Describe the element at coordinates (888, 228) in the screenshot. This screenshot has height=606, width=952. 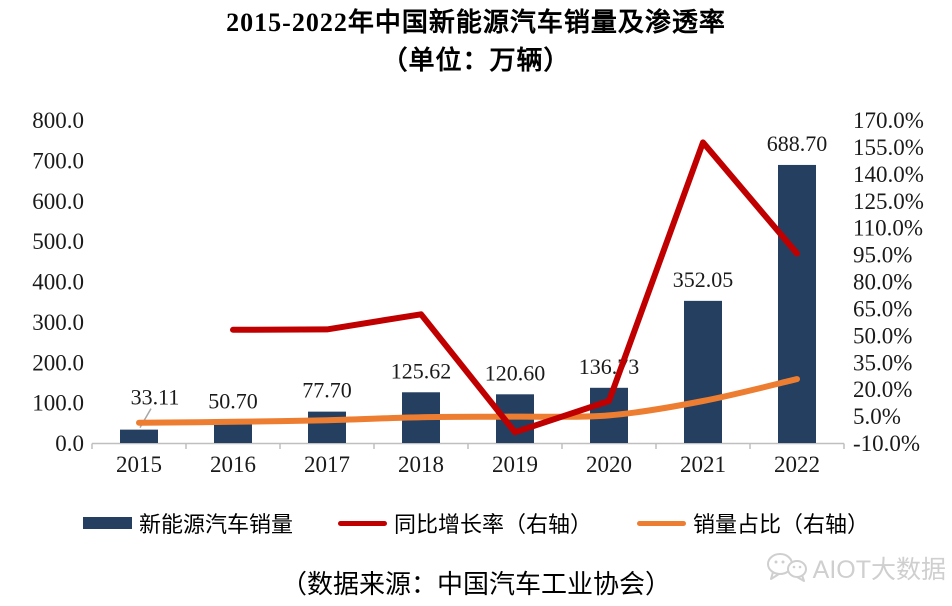
I see `right-axis-tick-label: 110.0%` at that location.